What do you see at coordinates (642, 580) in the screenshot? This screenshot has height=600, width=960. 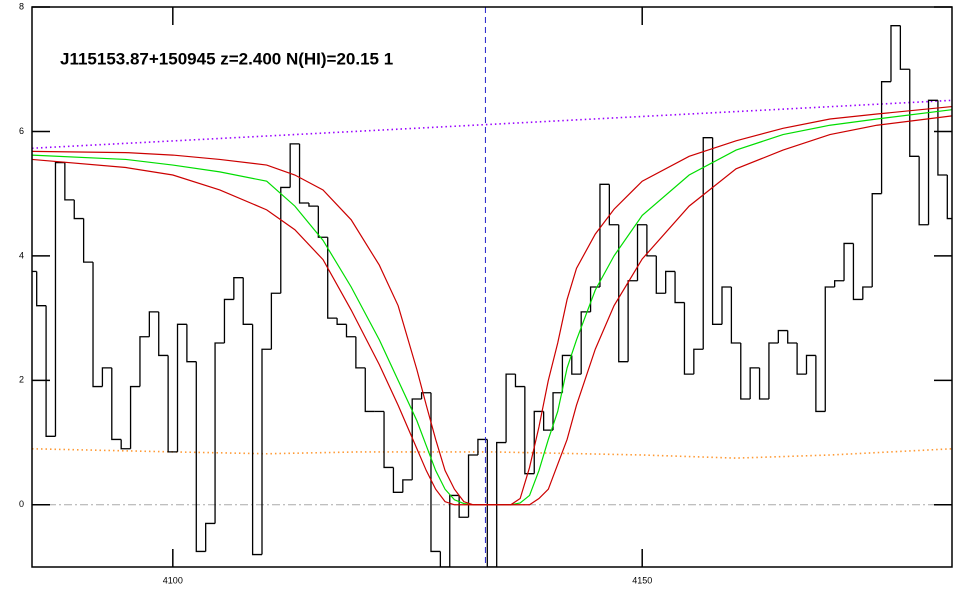 I see `x-tick-label: 4150` at bounding box center [642, 580].